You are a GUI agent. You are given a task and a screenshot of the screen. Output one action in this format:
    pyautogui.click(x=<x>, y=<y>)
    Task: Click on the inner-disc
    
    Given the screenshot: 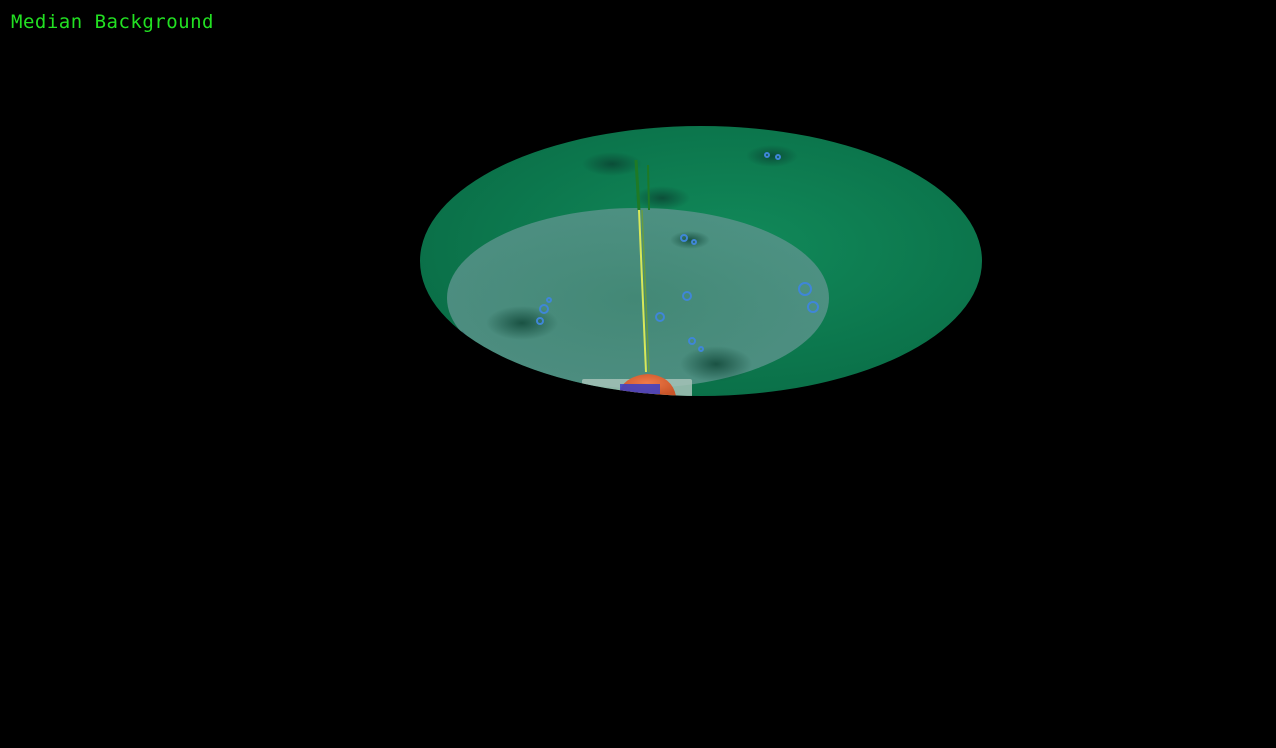 What is the action you would take?
    pyautogui.click(x=638, y=298)
    